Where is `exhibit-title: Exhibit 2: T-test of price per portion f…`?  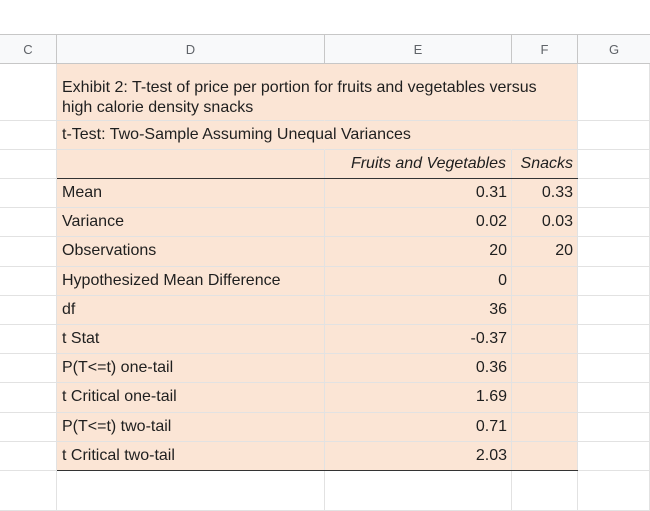 exhibit-title: Exhibit 2: T-test of price per portion f… is located at coordinates (299, 97).